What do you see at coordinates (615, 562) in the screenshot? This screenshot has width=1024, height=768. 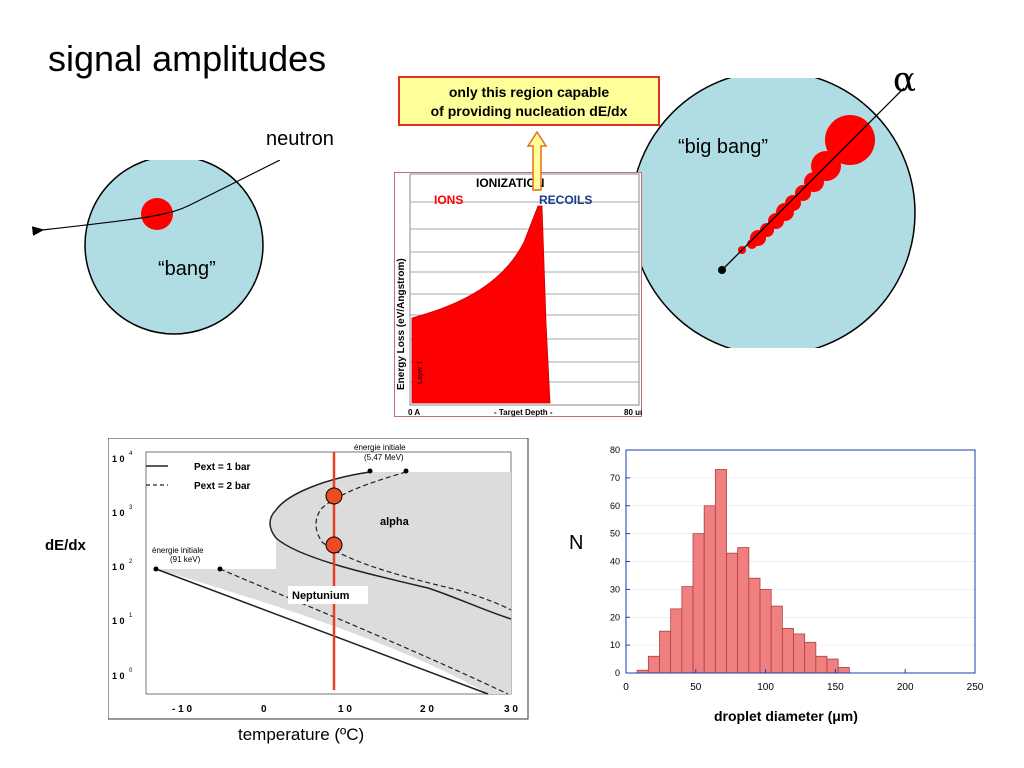 I see `histogram-y-tick-label: 40` at bounding box center [615, 562].